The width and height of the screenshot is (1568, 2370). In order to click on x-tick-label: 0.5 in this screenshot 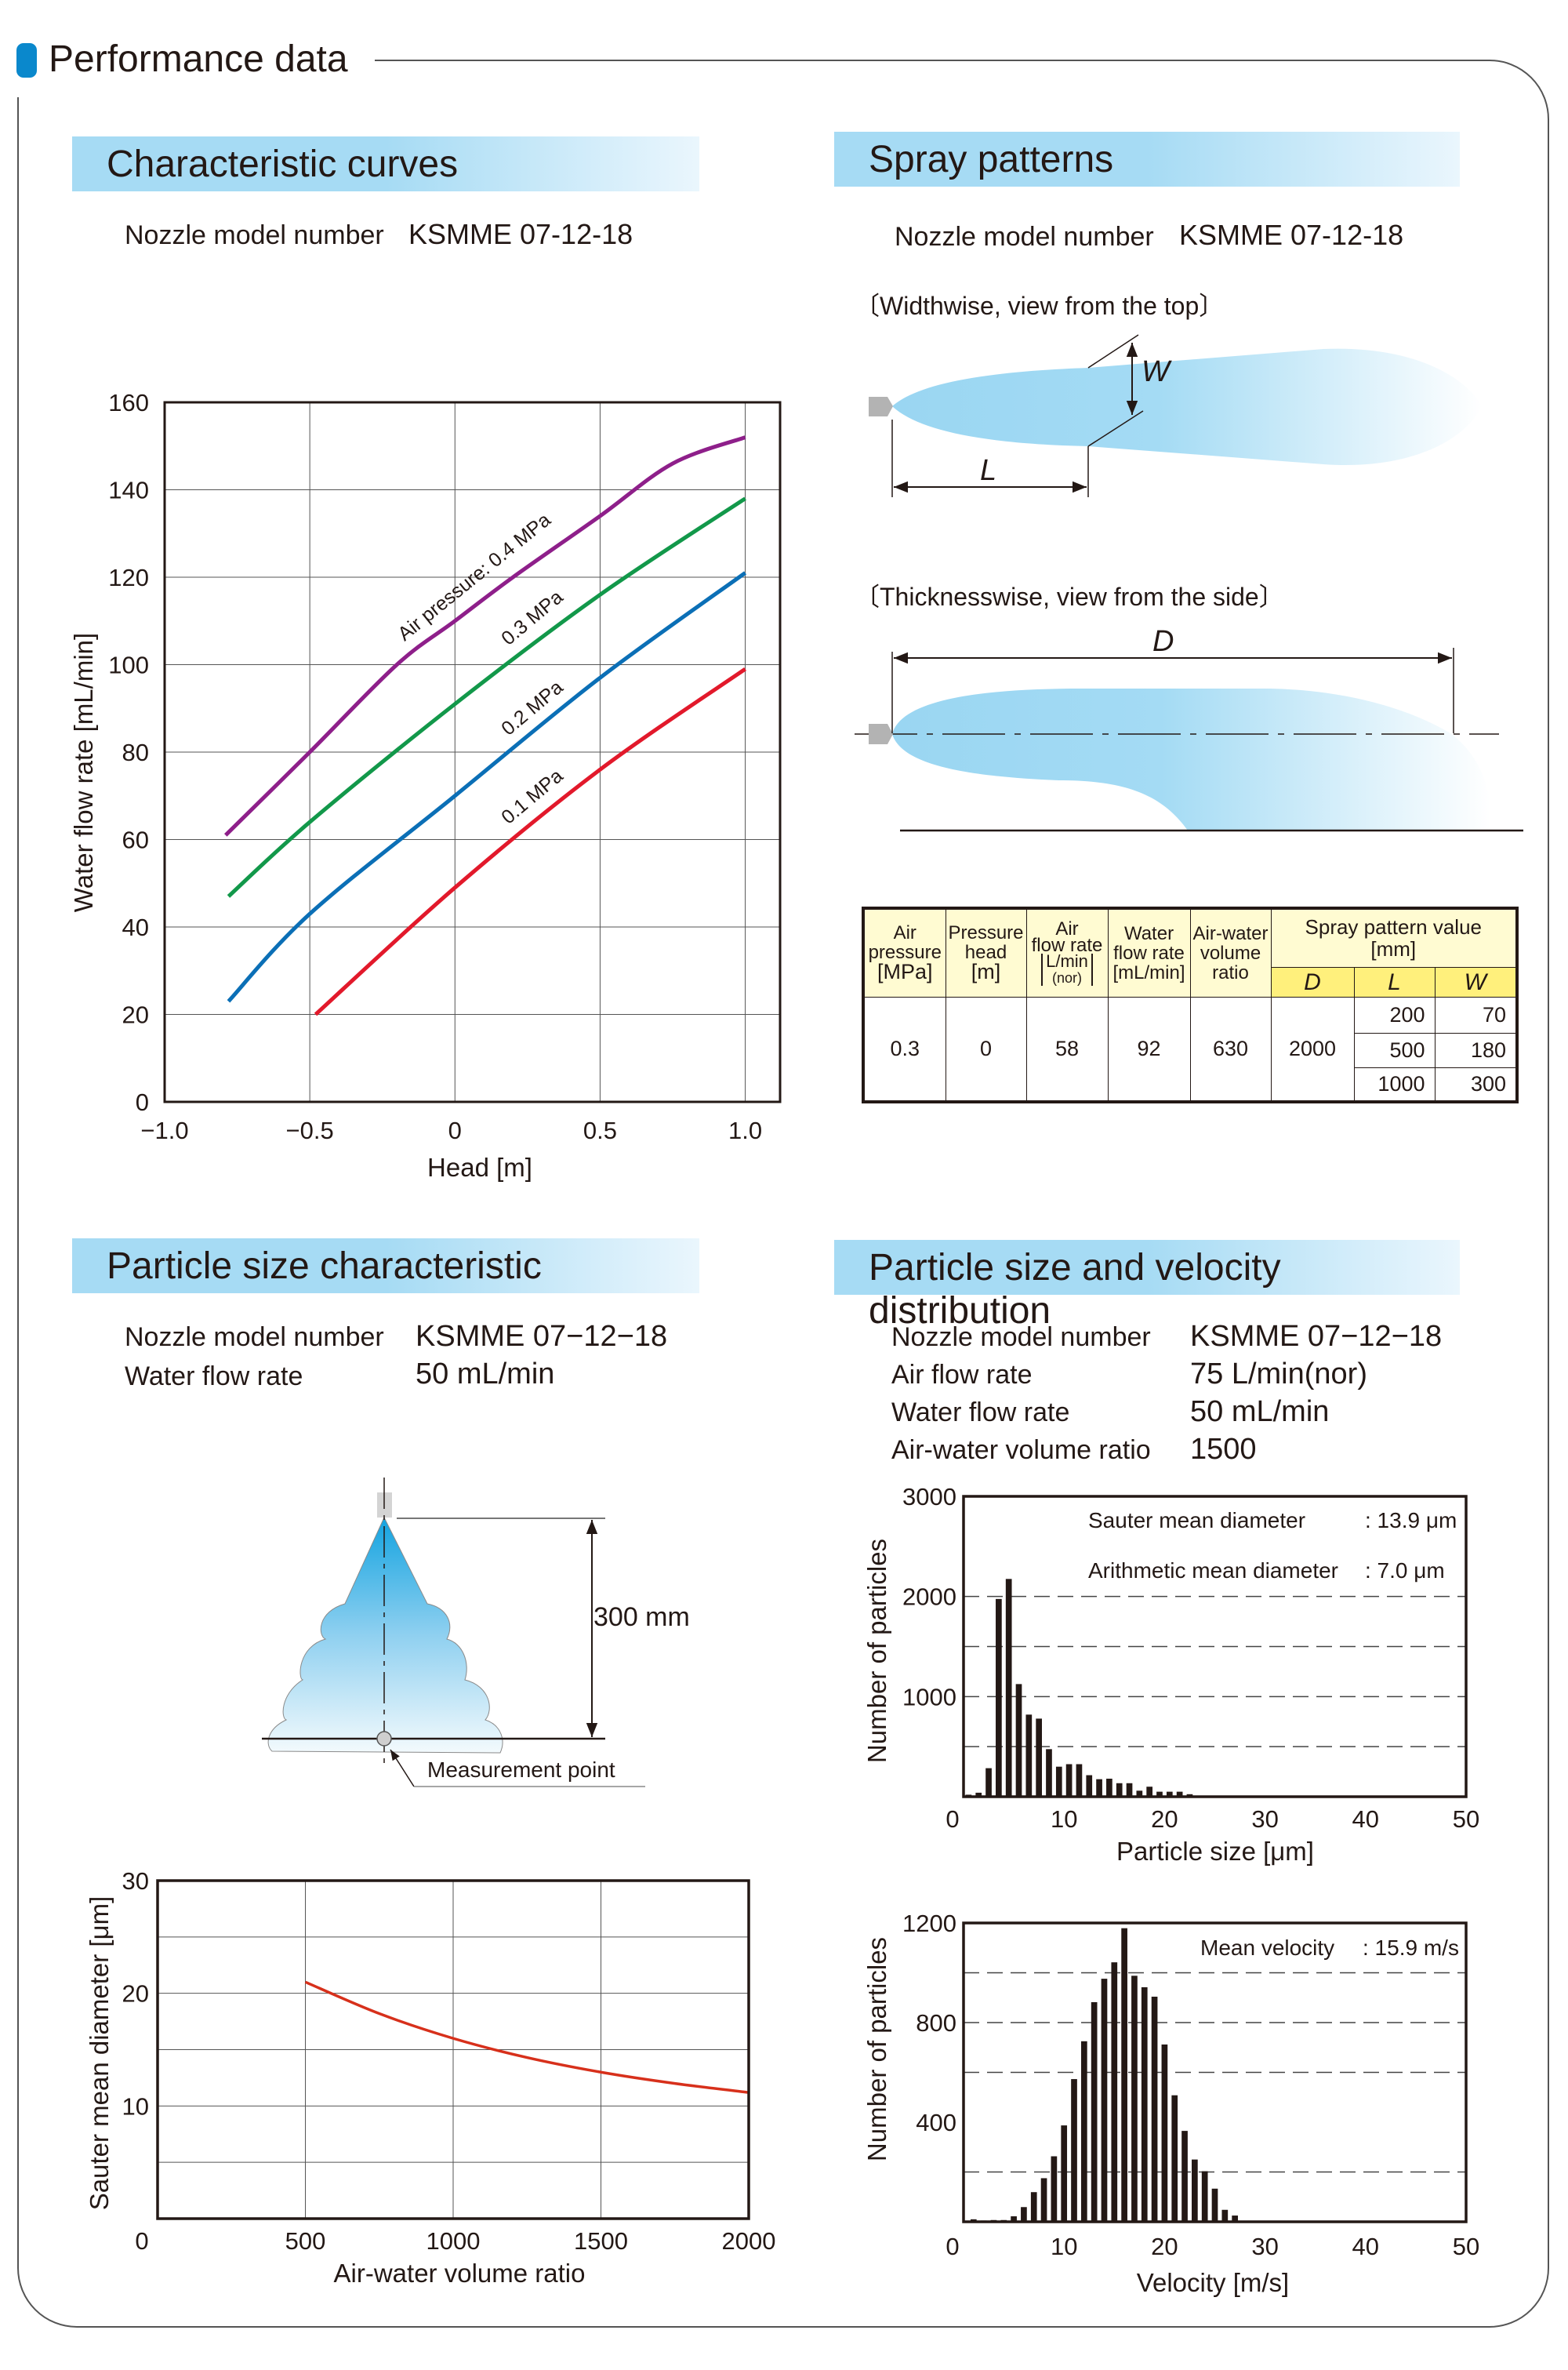, I will do `click(600, 1131)`.